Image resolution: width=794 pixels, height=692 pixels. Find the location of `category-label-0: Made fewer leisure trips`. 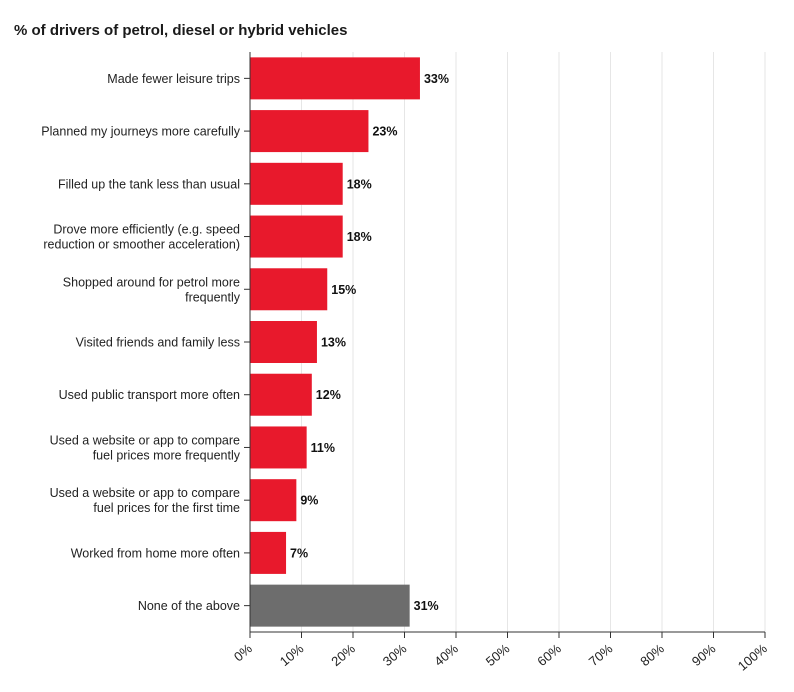

category-label-0: Made fewer leisure trips is located at coordinates (173, 79).